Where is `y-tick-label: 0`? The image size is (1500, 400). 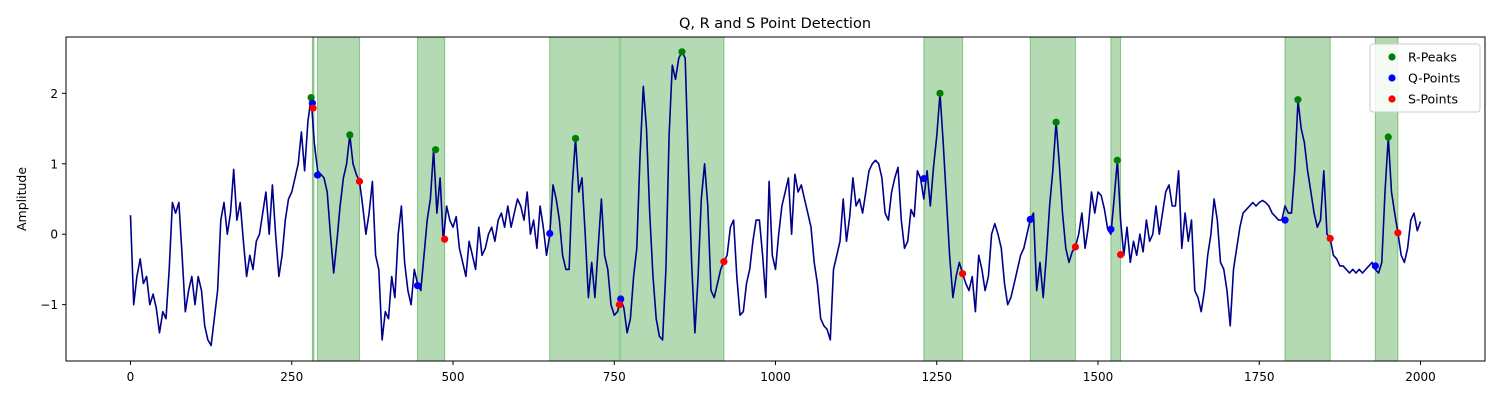 y-tick-label: 0 is located at coordinates (54, 235).